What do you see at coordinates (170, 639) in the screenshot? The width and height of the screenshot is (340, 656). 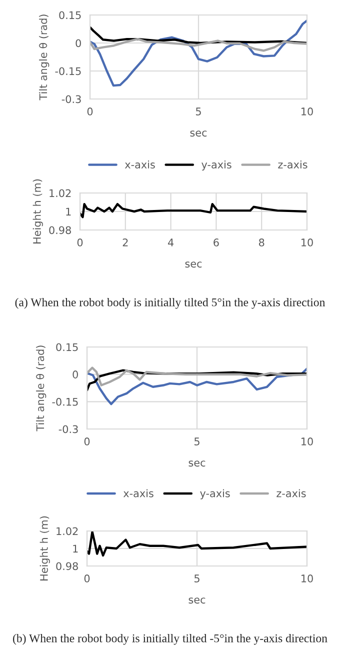 I see `text: (b) When the robot body is initially tilted -5°in the y-axis direction` at bounding box center [170, 639].